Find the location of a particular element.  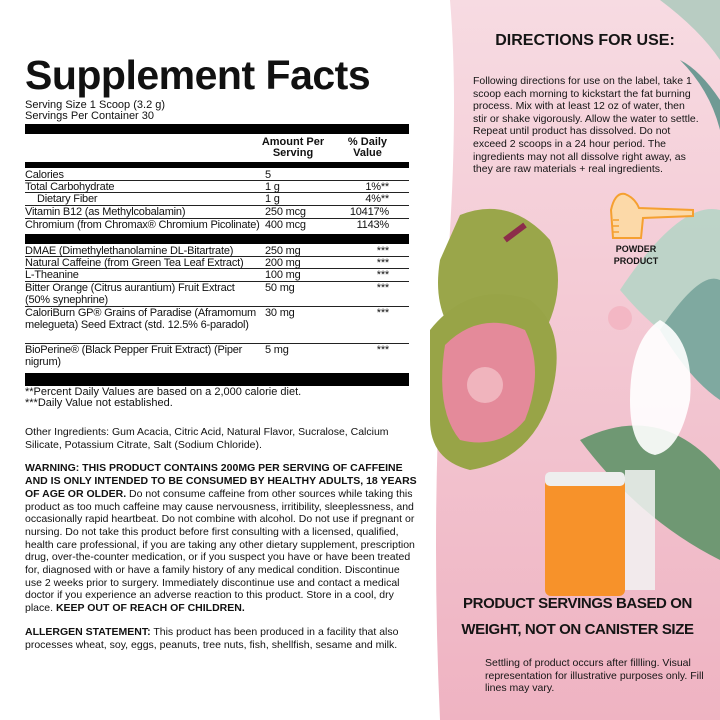

daily-value: 1143% is located at coordinates (373, 225).